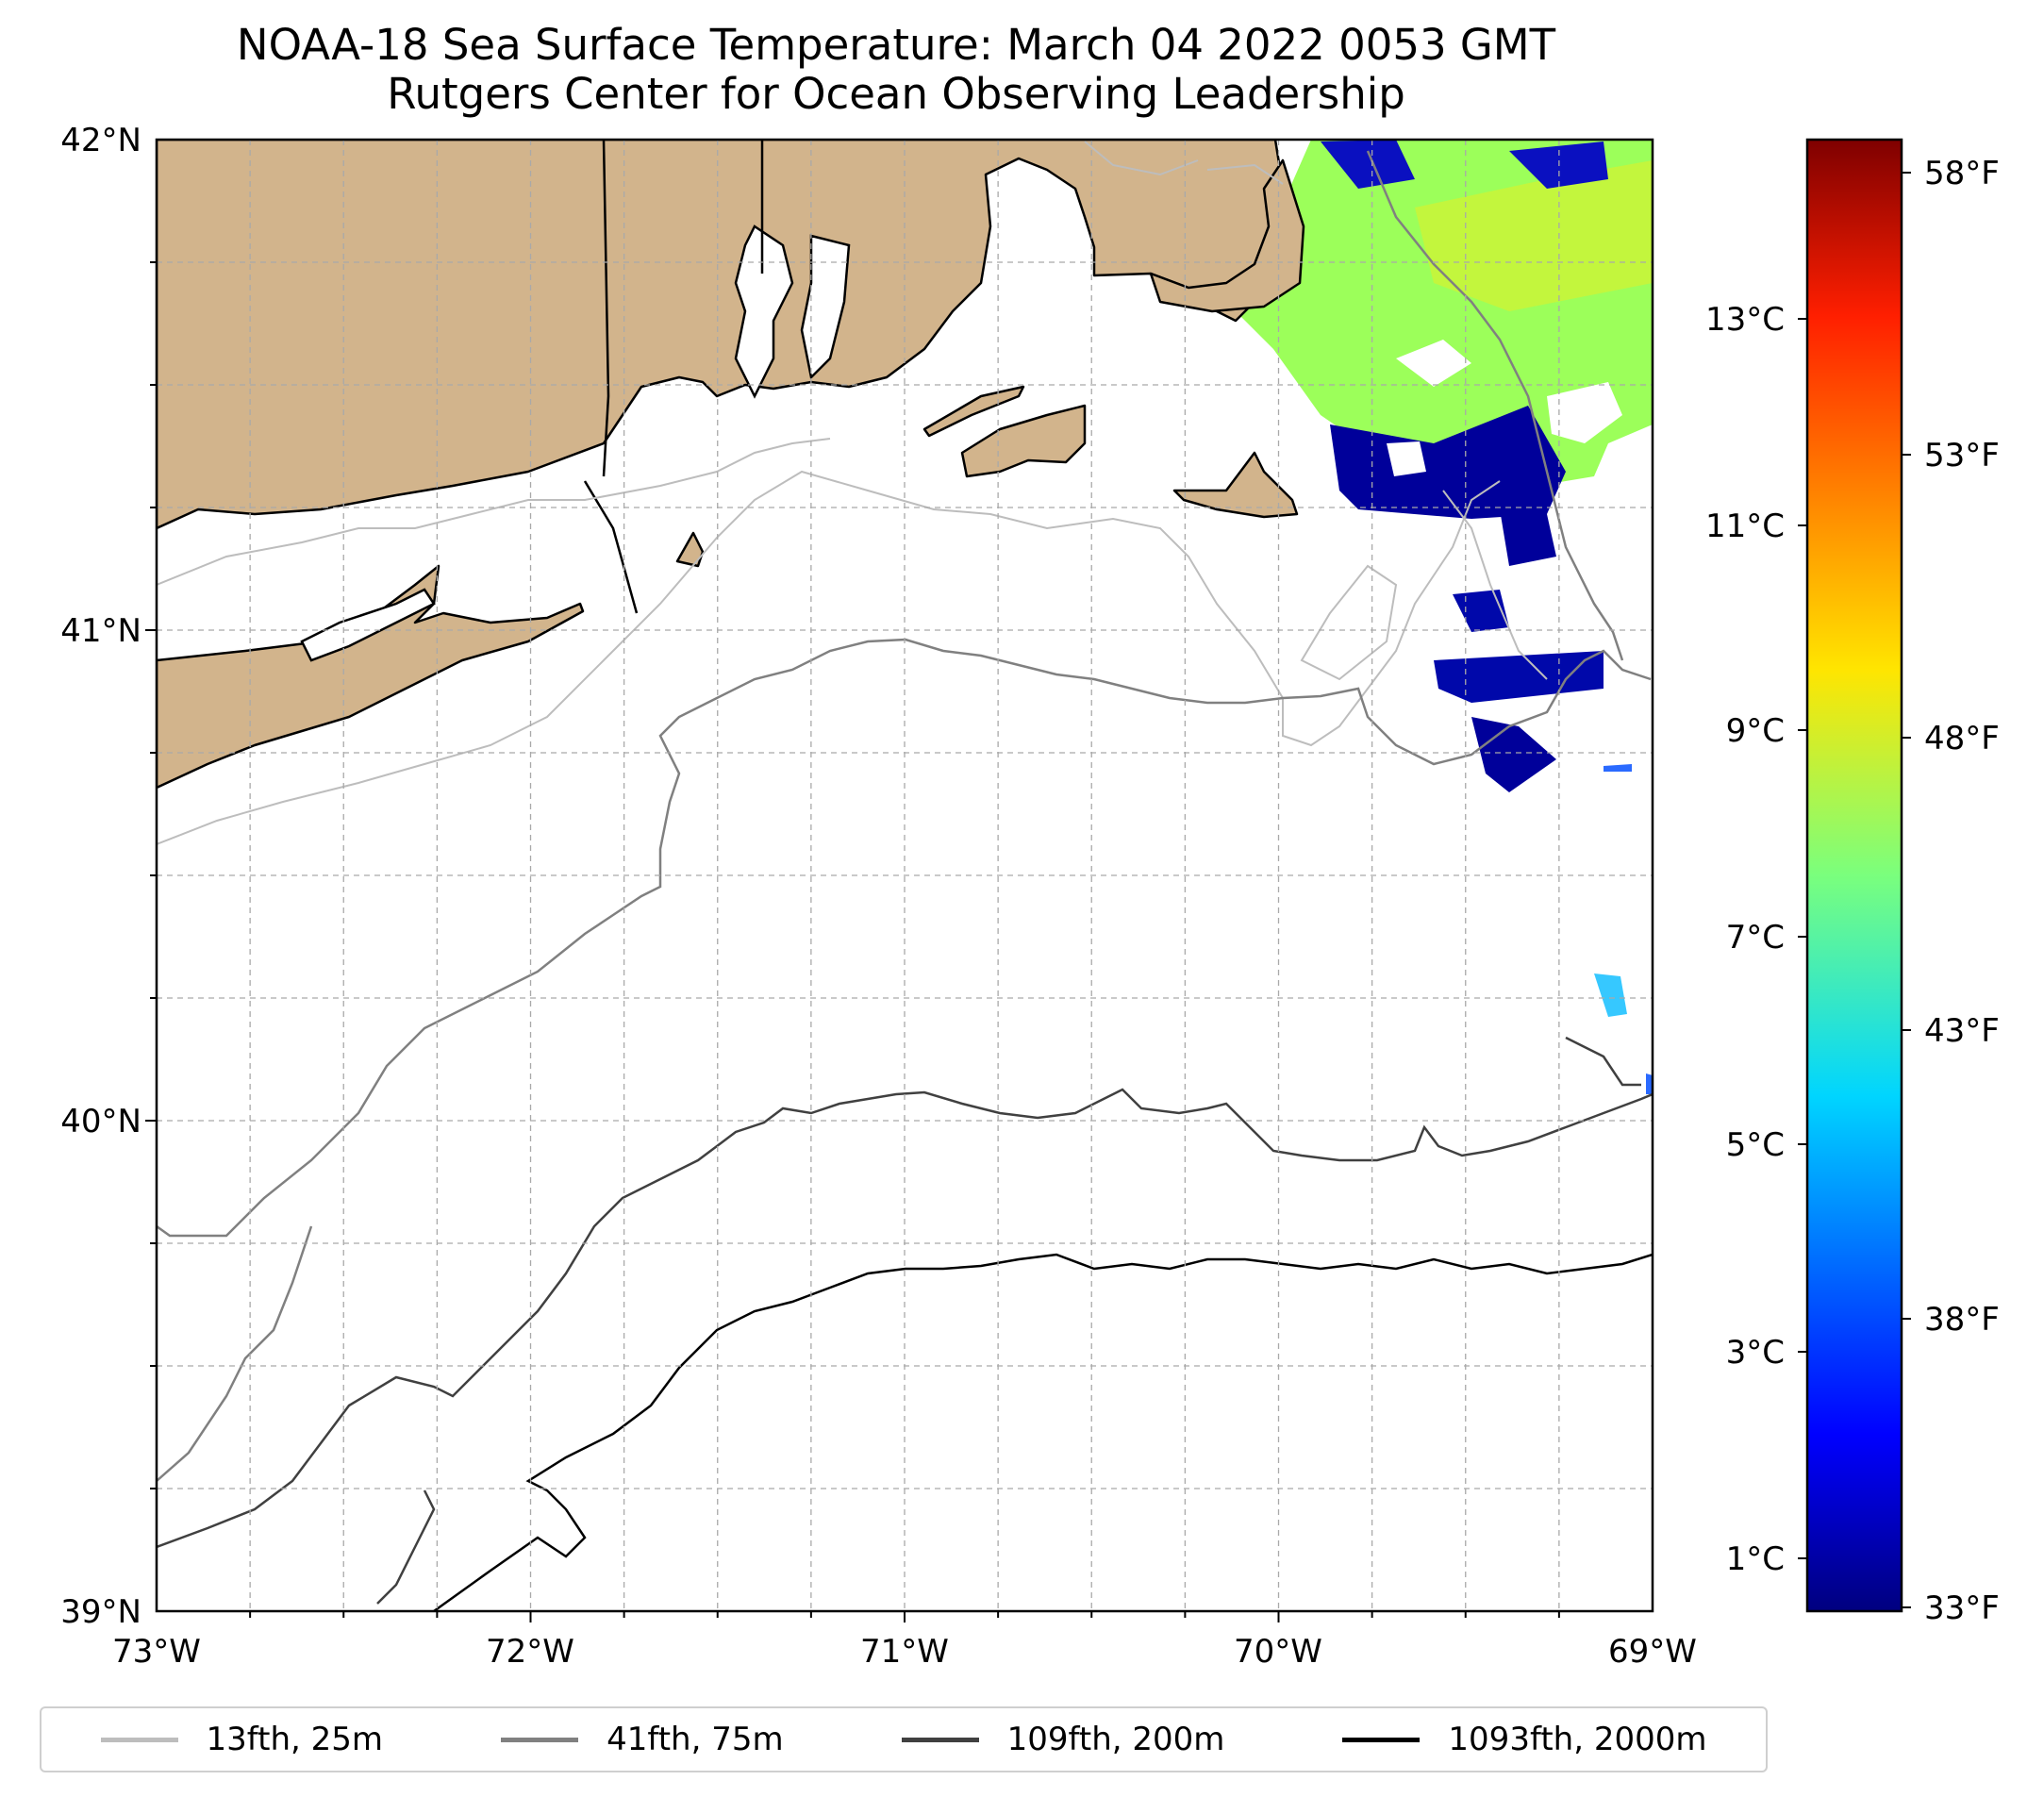 The image size is (2044, 1797). What do you see at coordinates (1755, 1145) in the screenshot?
I see `celsius-label: 5°C` at bounding box center [1755, 1145].